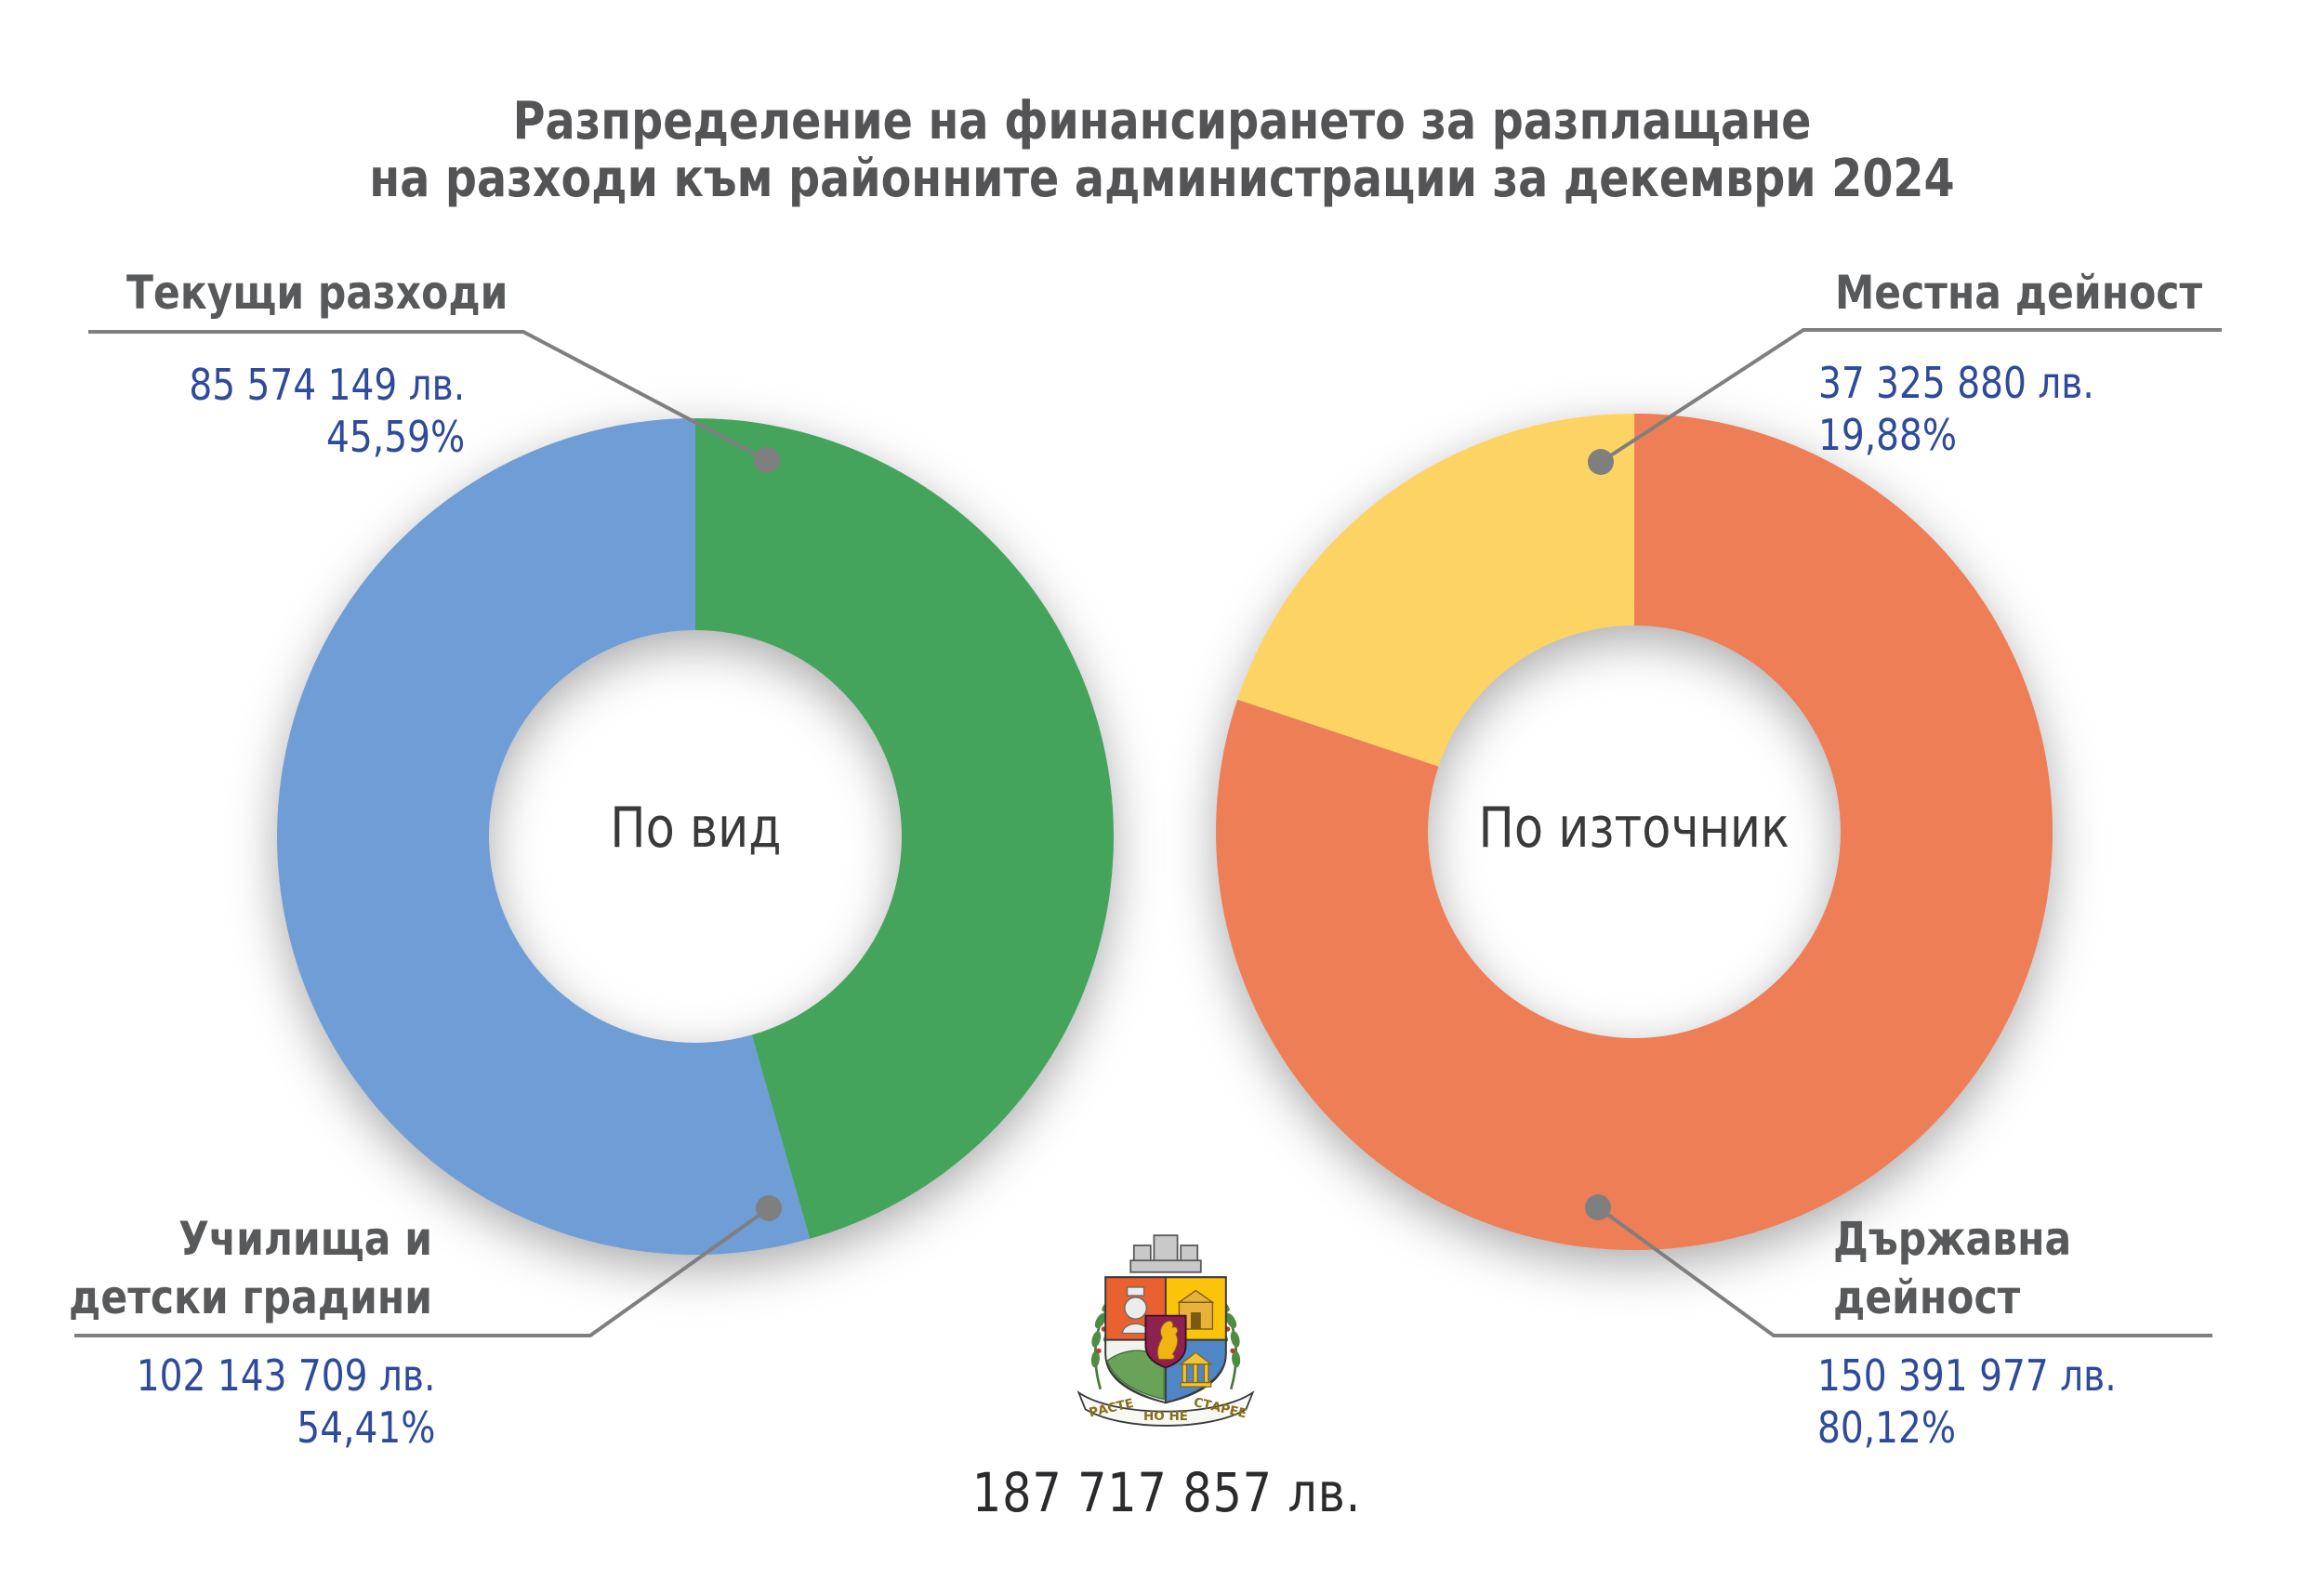 This screenshot has width=2324, height=1580. I want to click on by-source-text: По източник, so click(1634, 828).